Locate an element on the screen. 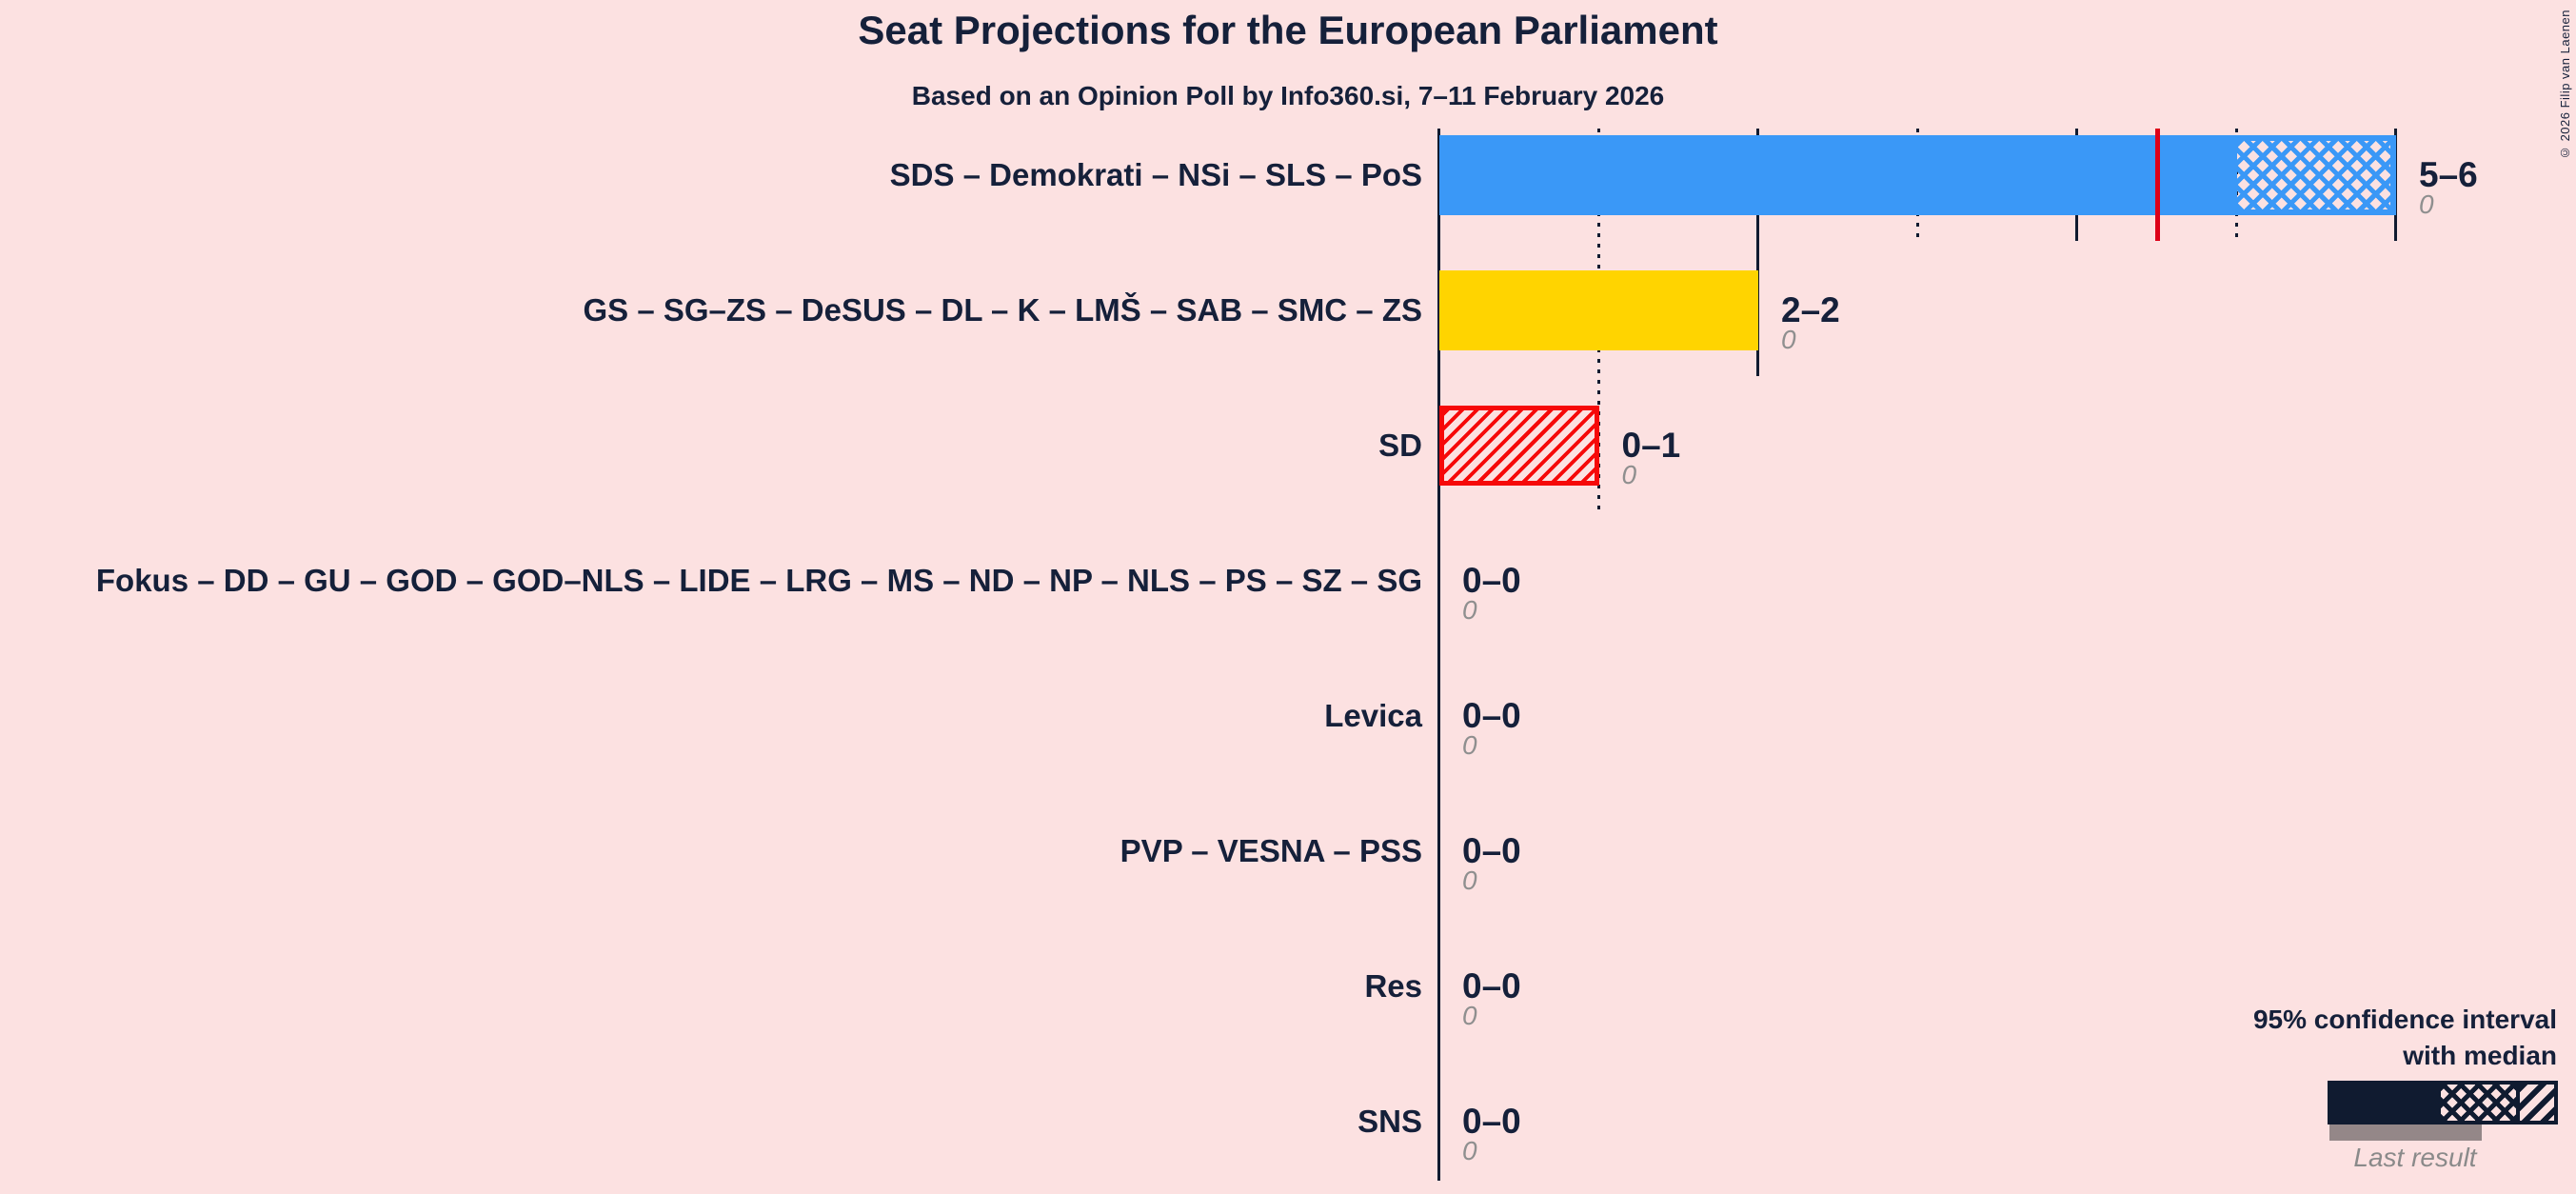  chart-row: SD 0–1 0 is located at coordinates (1288, 447).